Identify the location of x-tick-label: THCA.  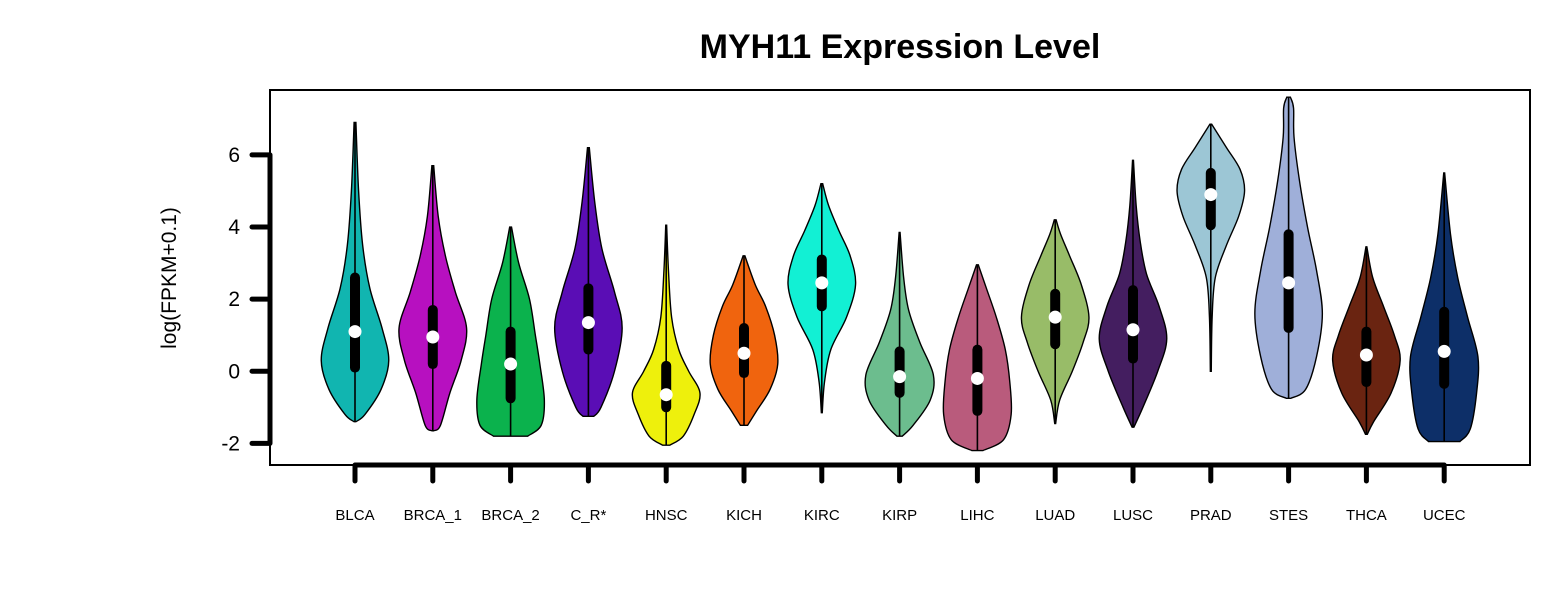
(1366, 515).